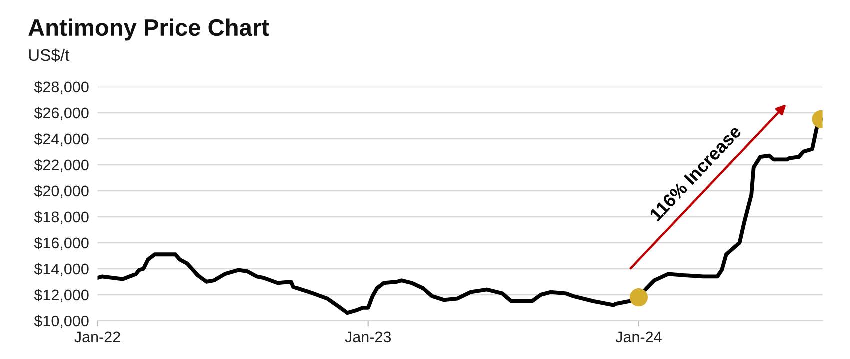 The image size is (850, 359). Describe the element at coordinates (61, 269) in the screenshot. I see `y-tick-label: $14,000` at that location.